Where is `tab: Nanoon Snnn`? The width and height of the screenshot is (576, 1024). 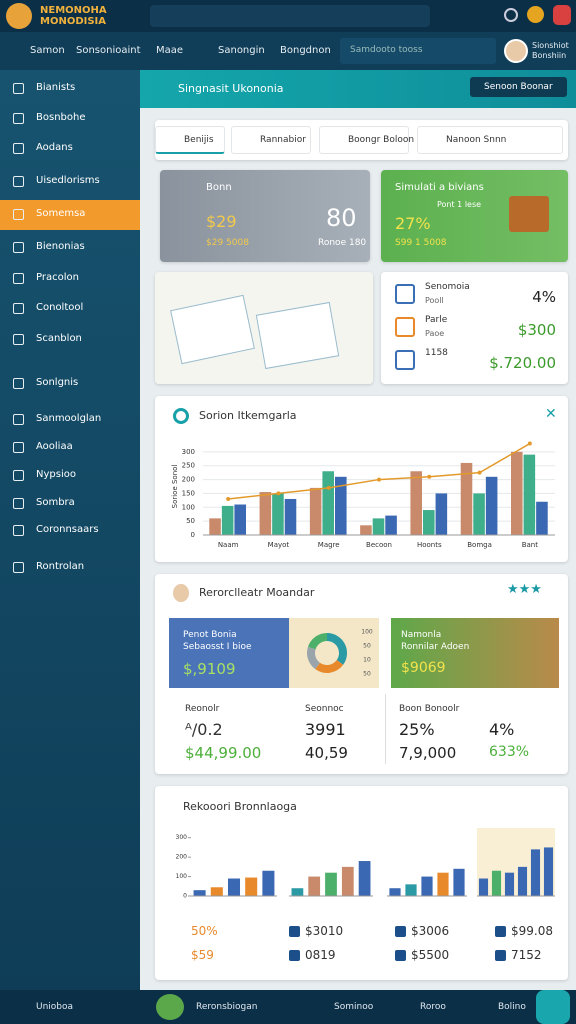 tab: Nanoon Snnn is located at coordinates (490, 140).